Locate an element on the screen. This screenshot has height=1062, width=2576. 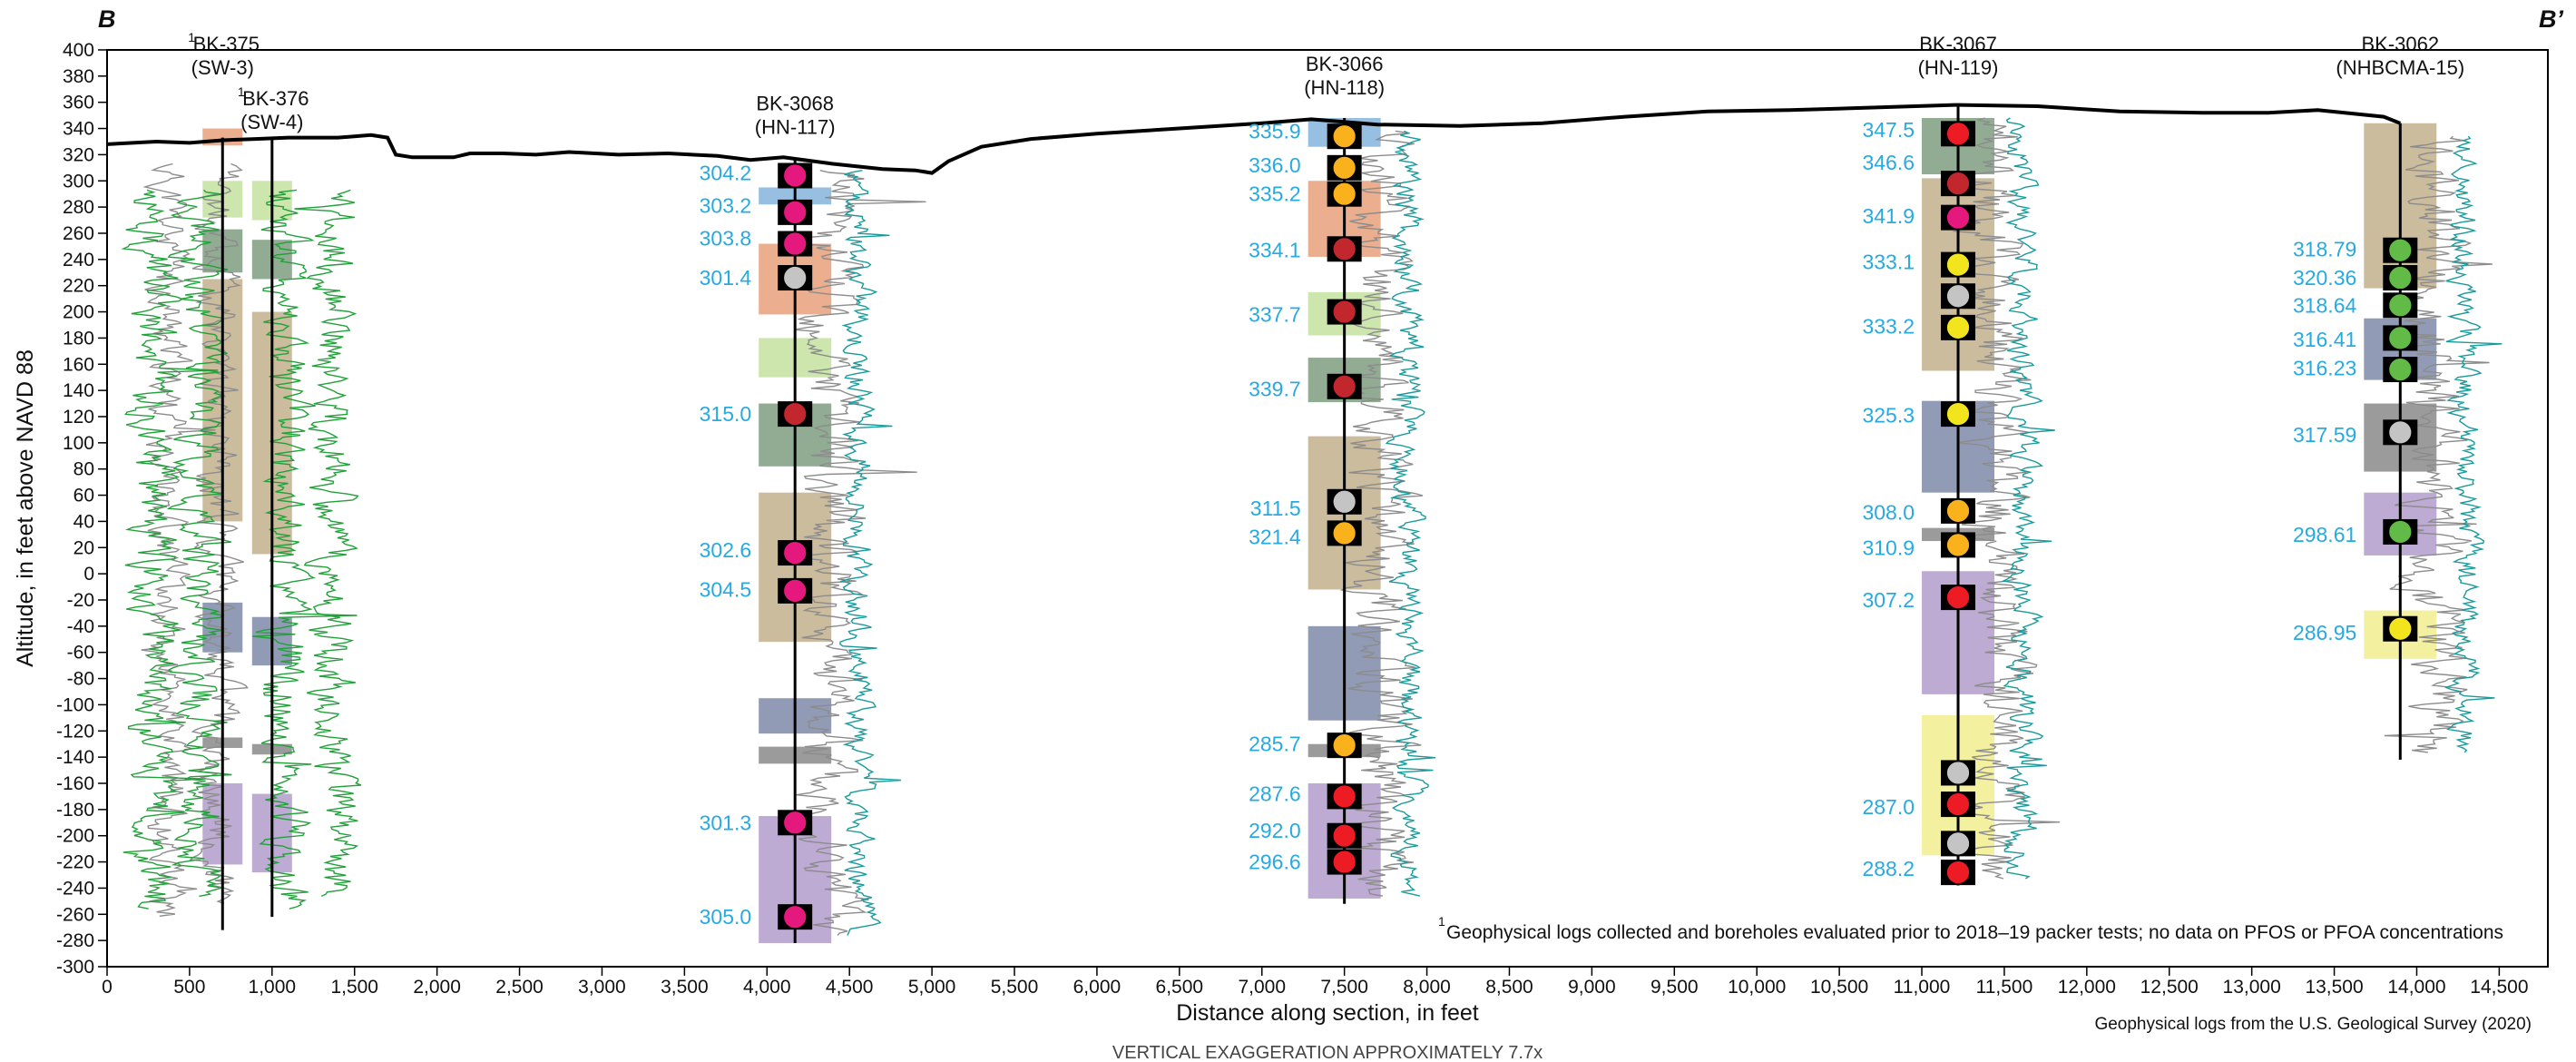
well-id-label: BK-3066 is located at coordinates (1345, 64).